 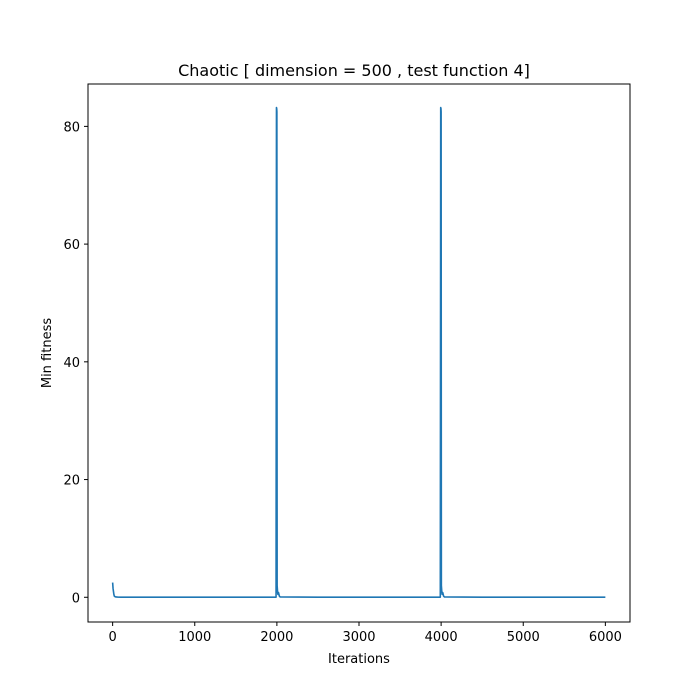 What do you see at coordinates (71, 245) in the screenshot?
I see `y-tick-label: 60` at bounding box center [71, 245].